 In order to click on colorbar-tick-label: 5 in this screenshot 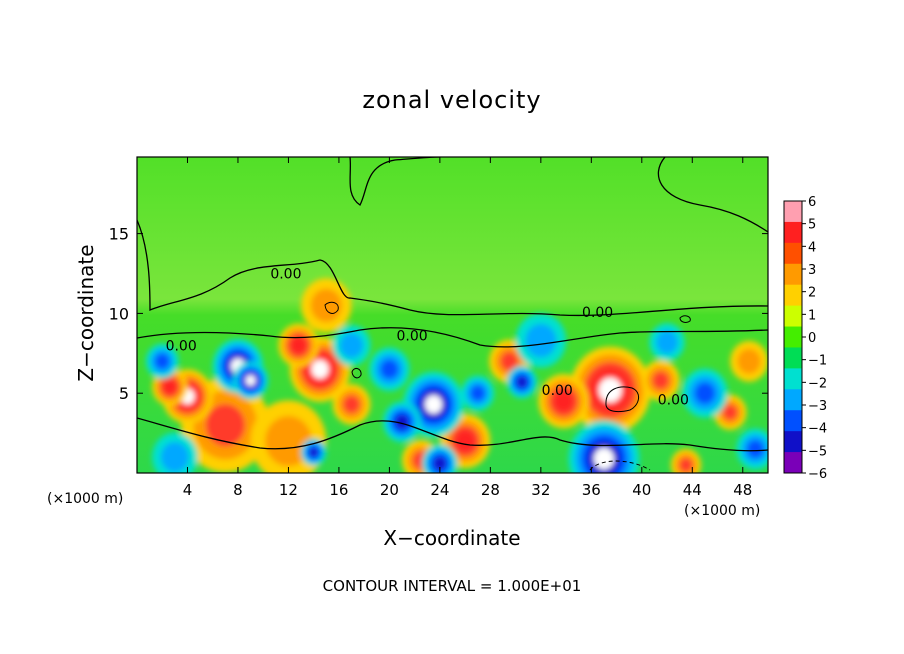, I will do `click(812, 225)`.